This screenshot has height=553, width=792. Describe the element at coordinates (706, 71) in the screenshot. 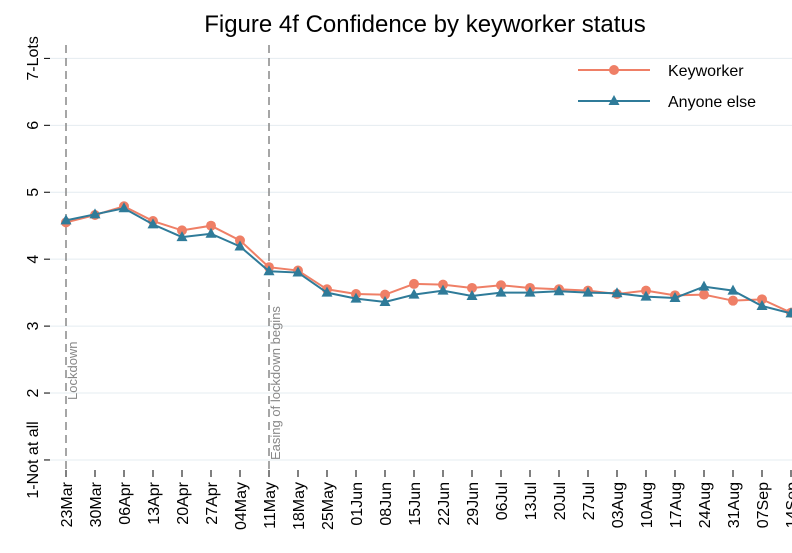

I see `legend-label: Keyworker` at that location.